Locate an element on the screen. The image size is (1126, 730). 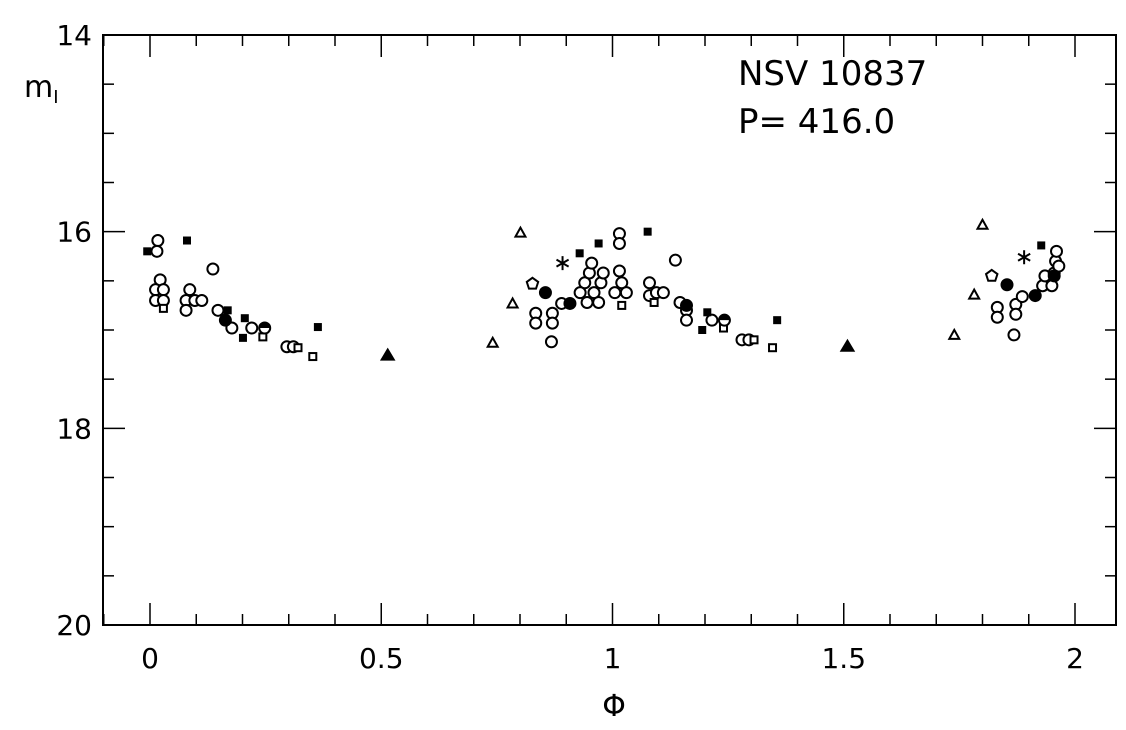
y-tick-label: 18 is located at coordinates (74, 428).